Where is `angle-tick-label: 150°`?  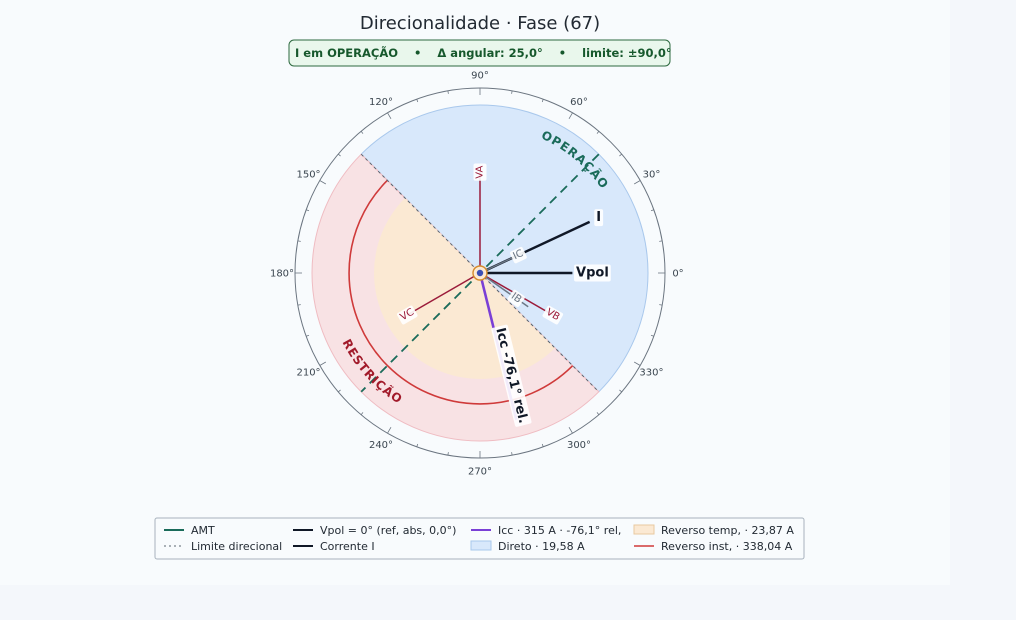 angle-tick-label: 150° is located at coordinates (308, 175).